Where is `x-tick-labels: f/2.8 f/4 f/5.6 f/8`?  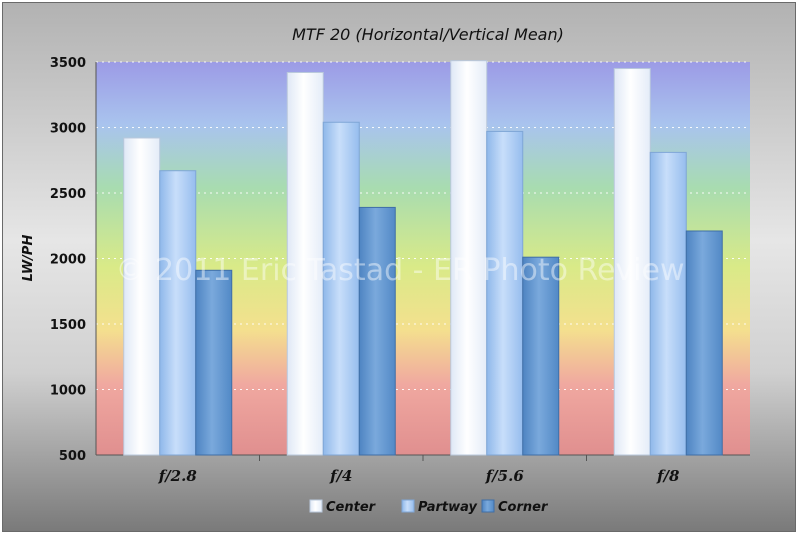 x-tick-labels: f/2.8 f/4 f/5.6 f/8 is located at coordinates (419, 470).